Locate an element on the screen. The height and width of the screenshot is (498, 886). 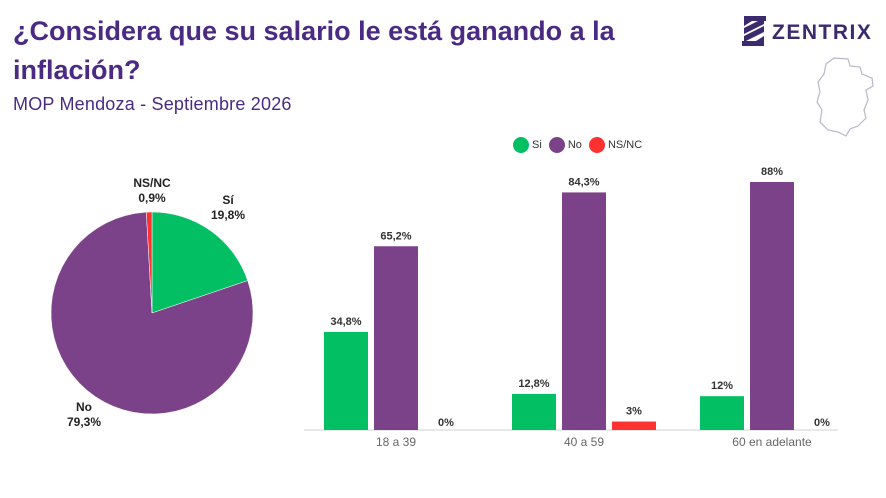
pie-label-nsnc-name: NS/NC is located at coordinates (152, 183).